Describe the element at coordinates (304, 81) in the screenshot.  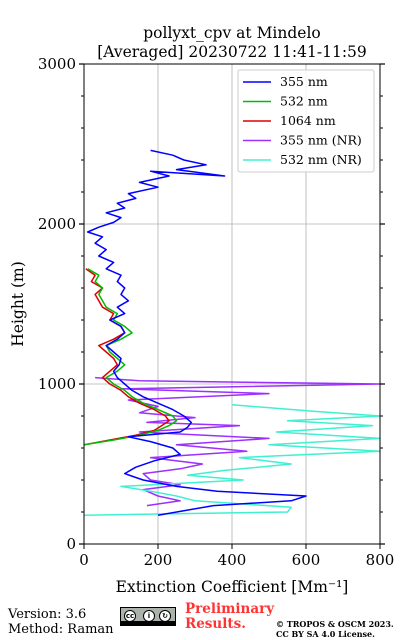
I see `legend-label: 355 nm` at that location.